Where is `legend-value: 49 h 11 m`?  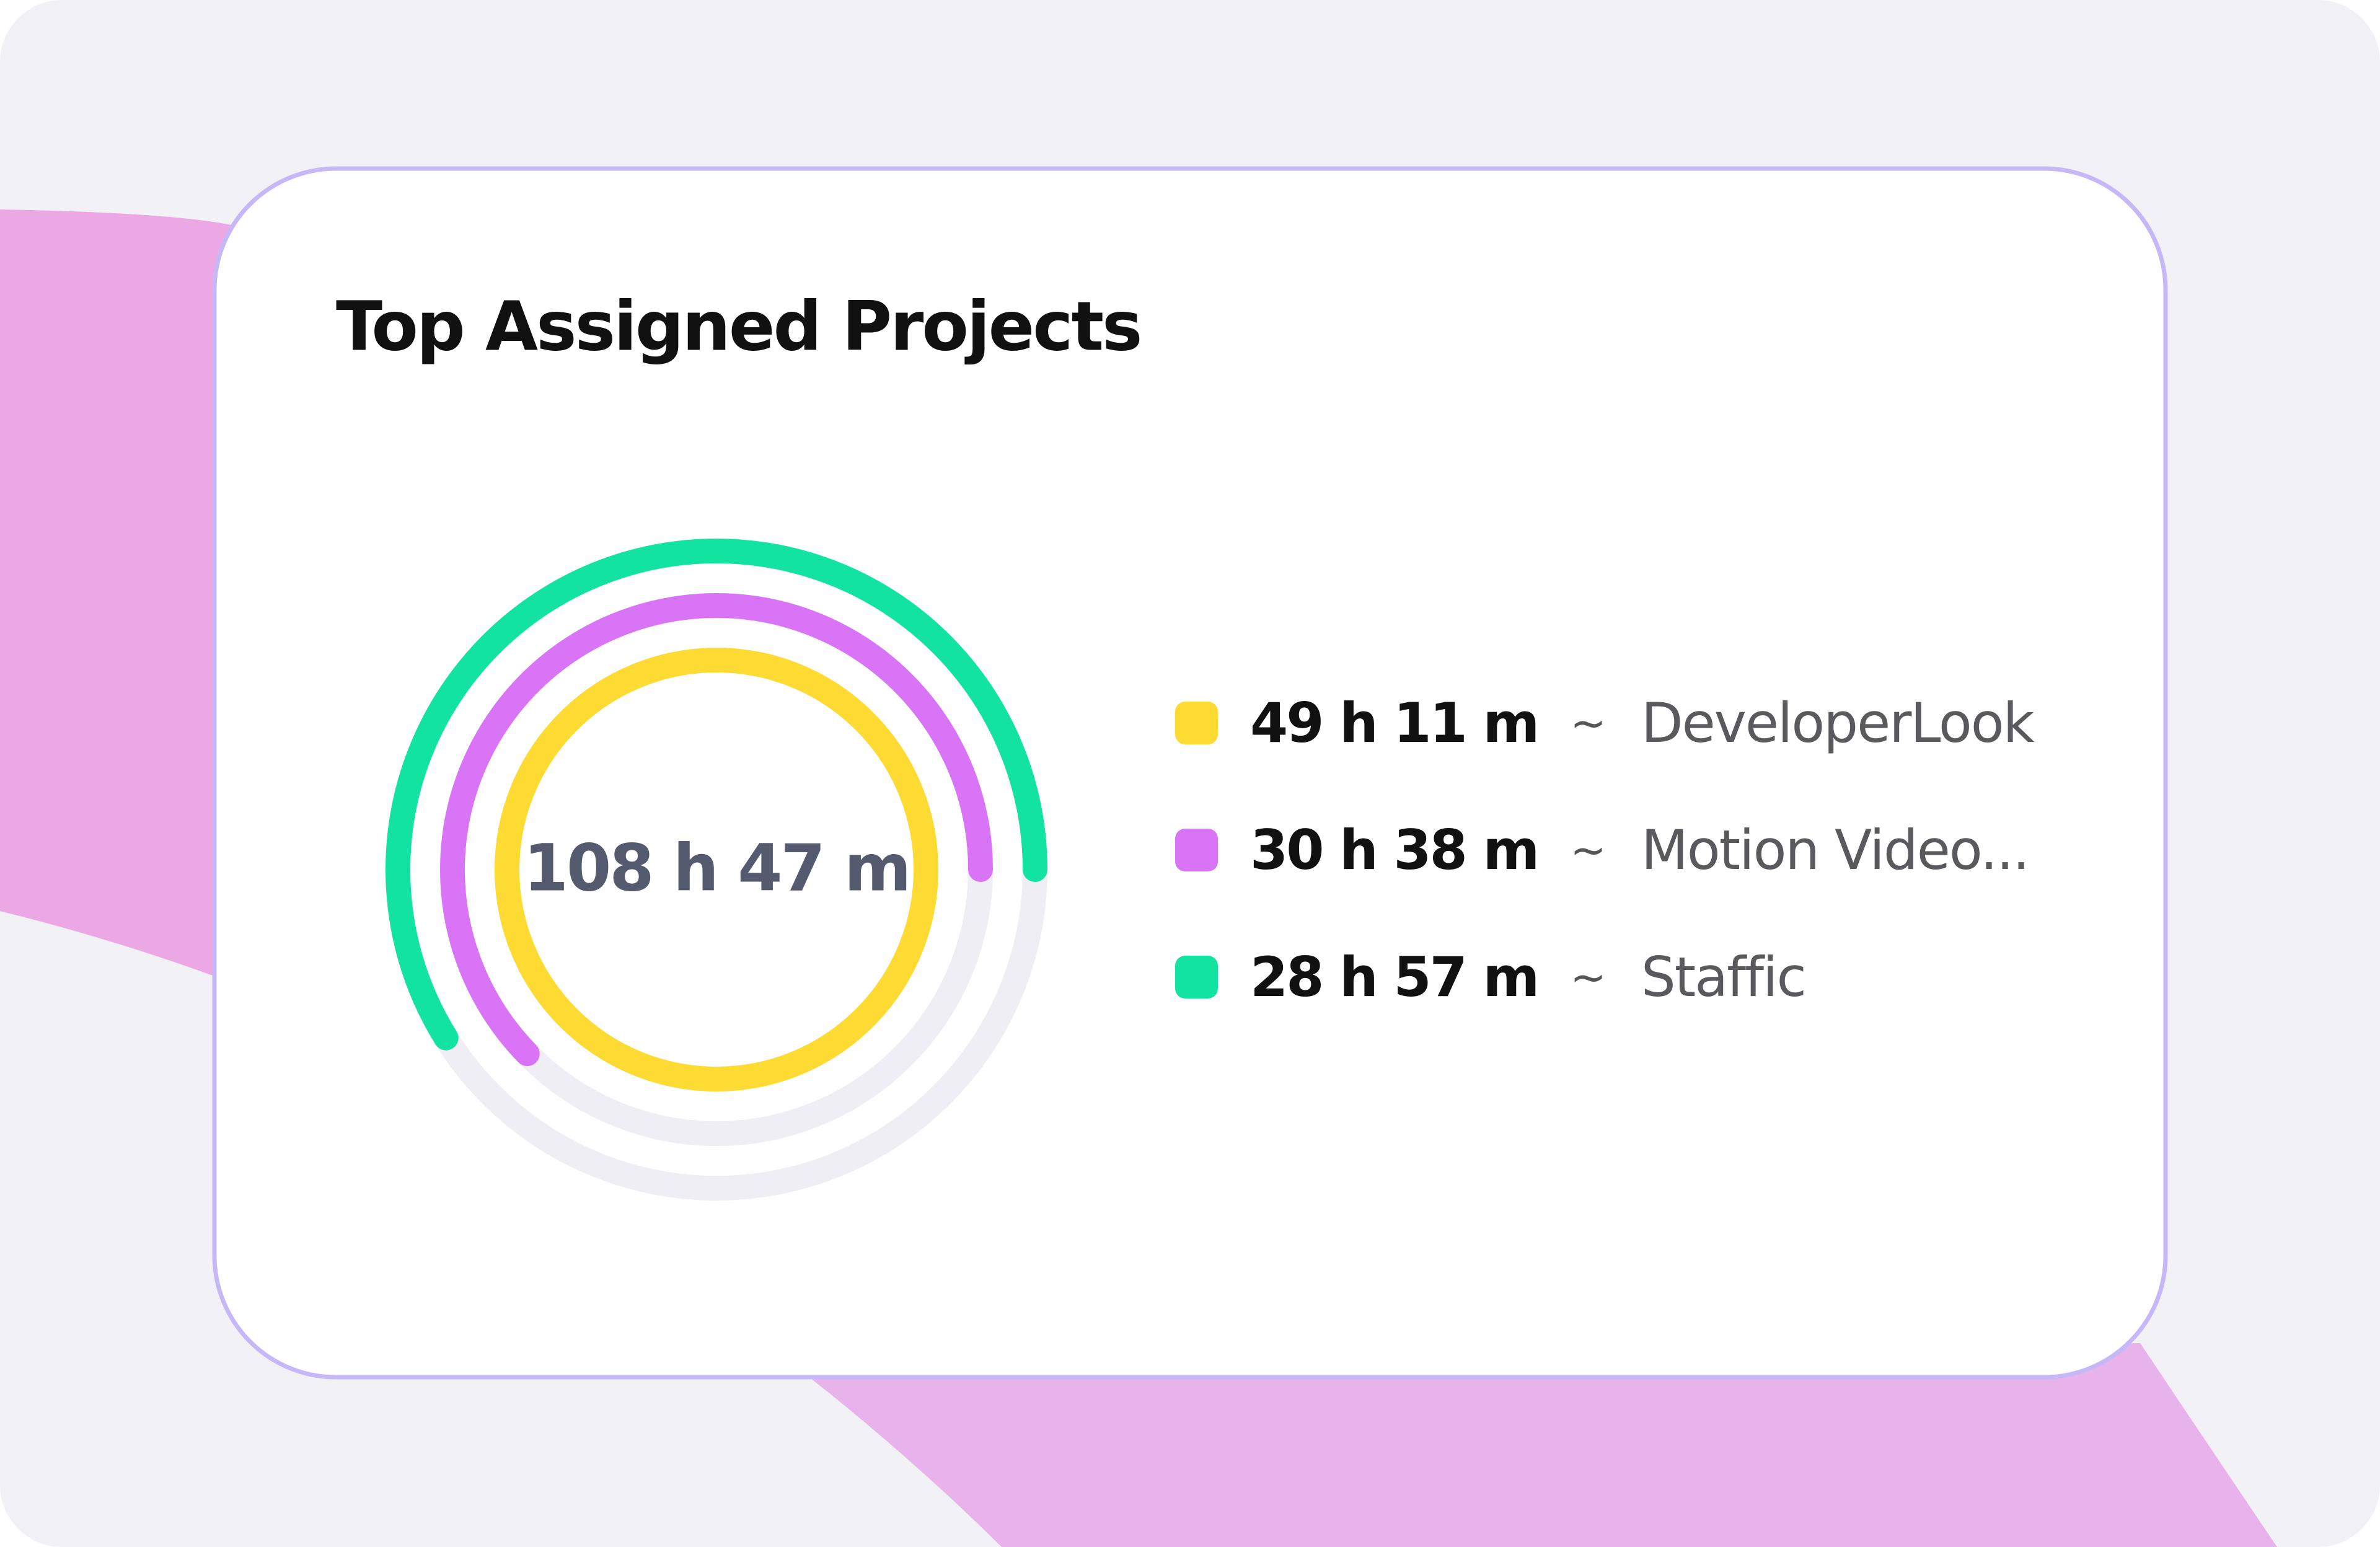 legend-value: 49 h 11 m is located at coordinates (1395, 723).